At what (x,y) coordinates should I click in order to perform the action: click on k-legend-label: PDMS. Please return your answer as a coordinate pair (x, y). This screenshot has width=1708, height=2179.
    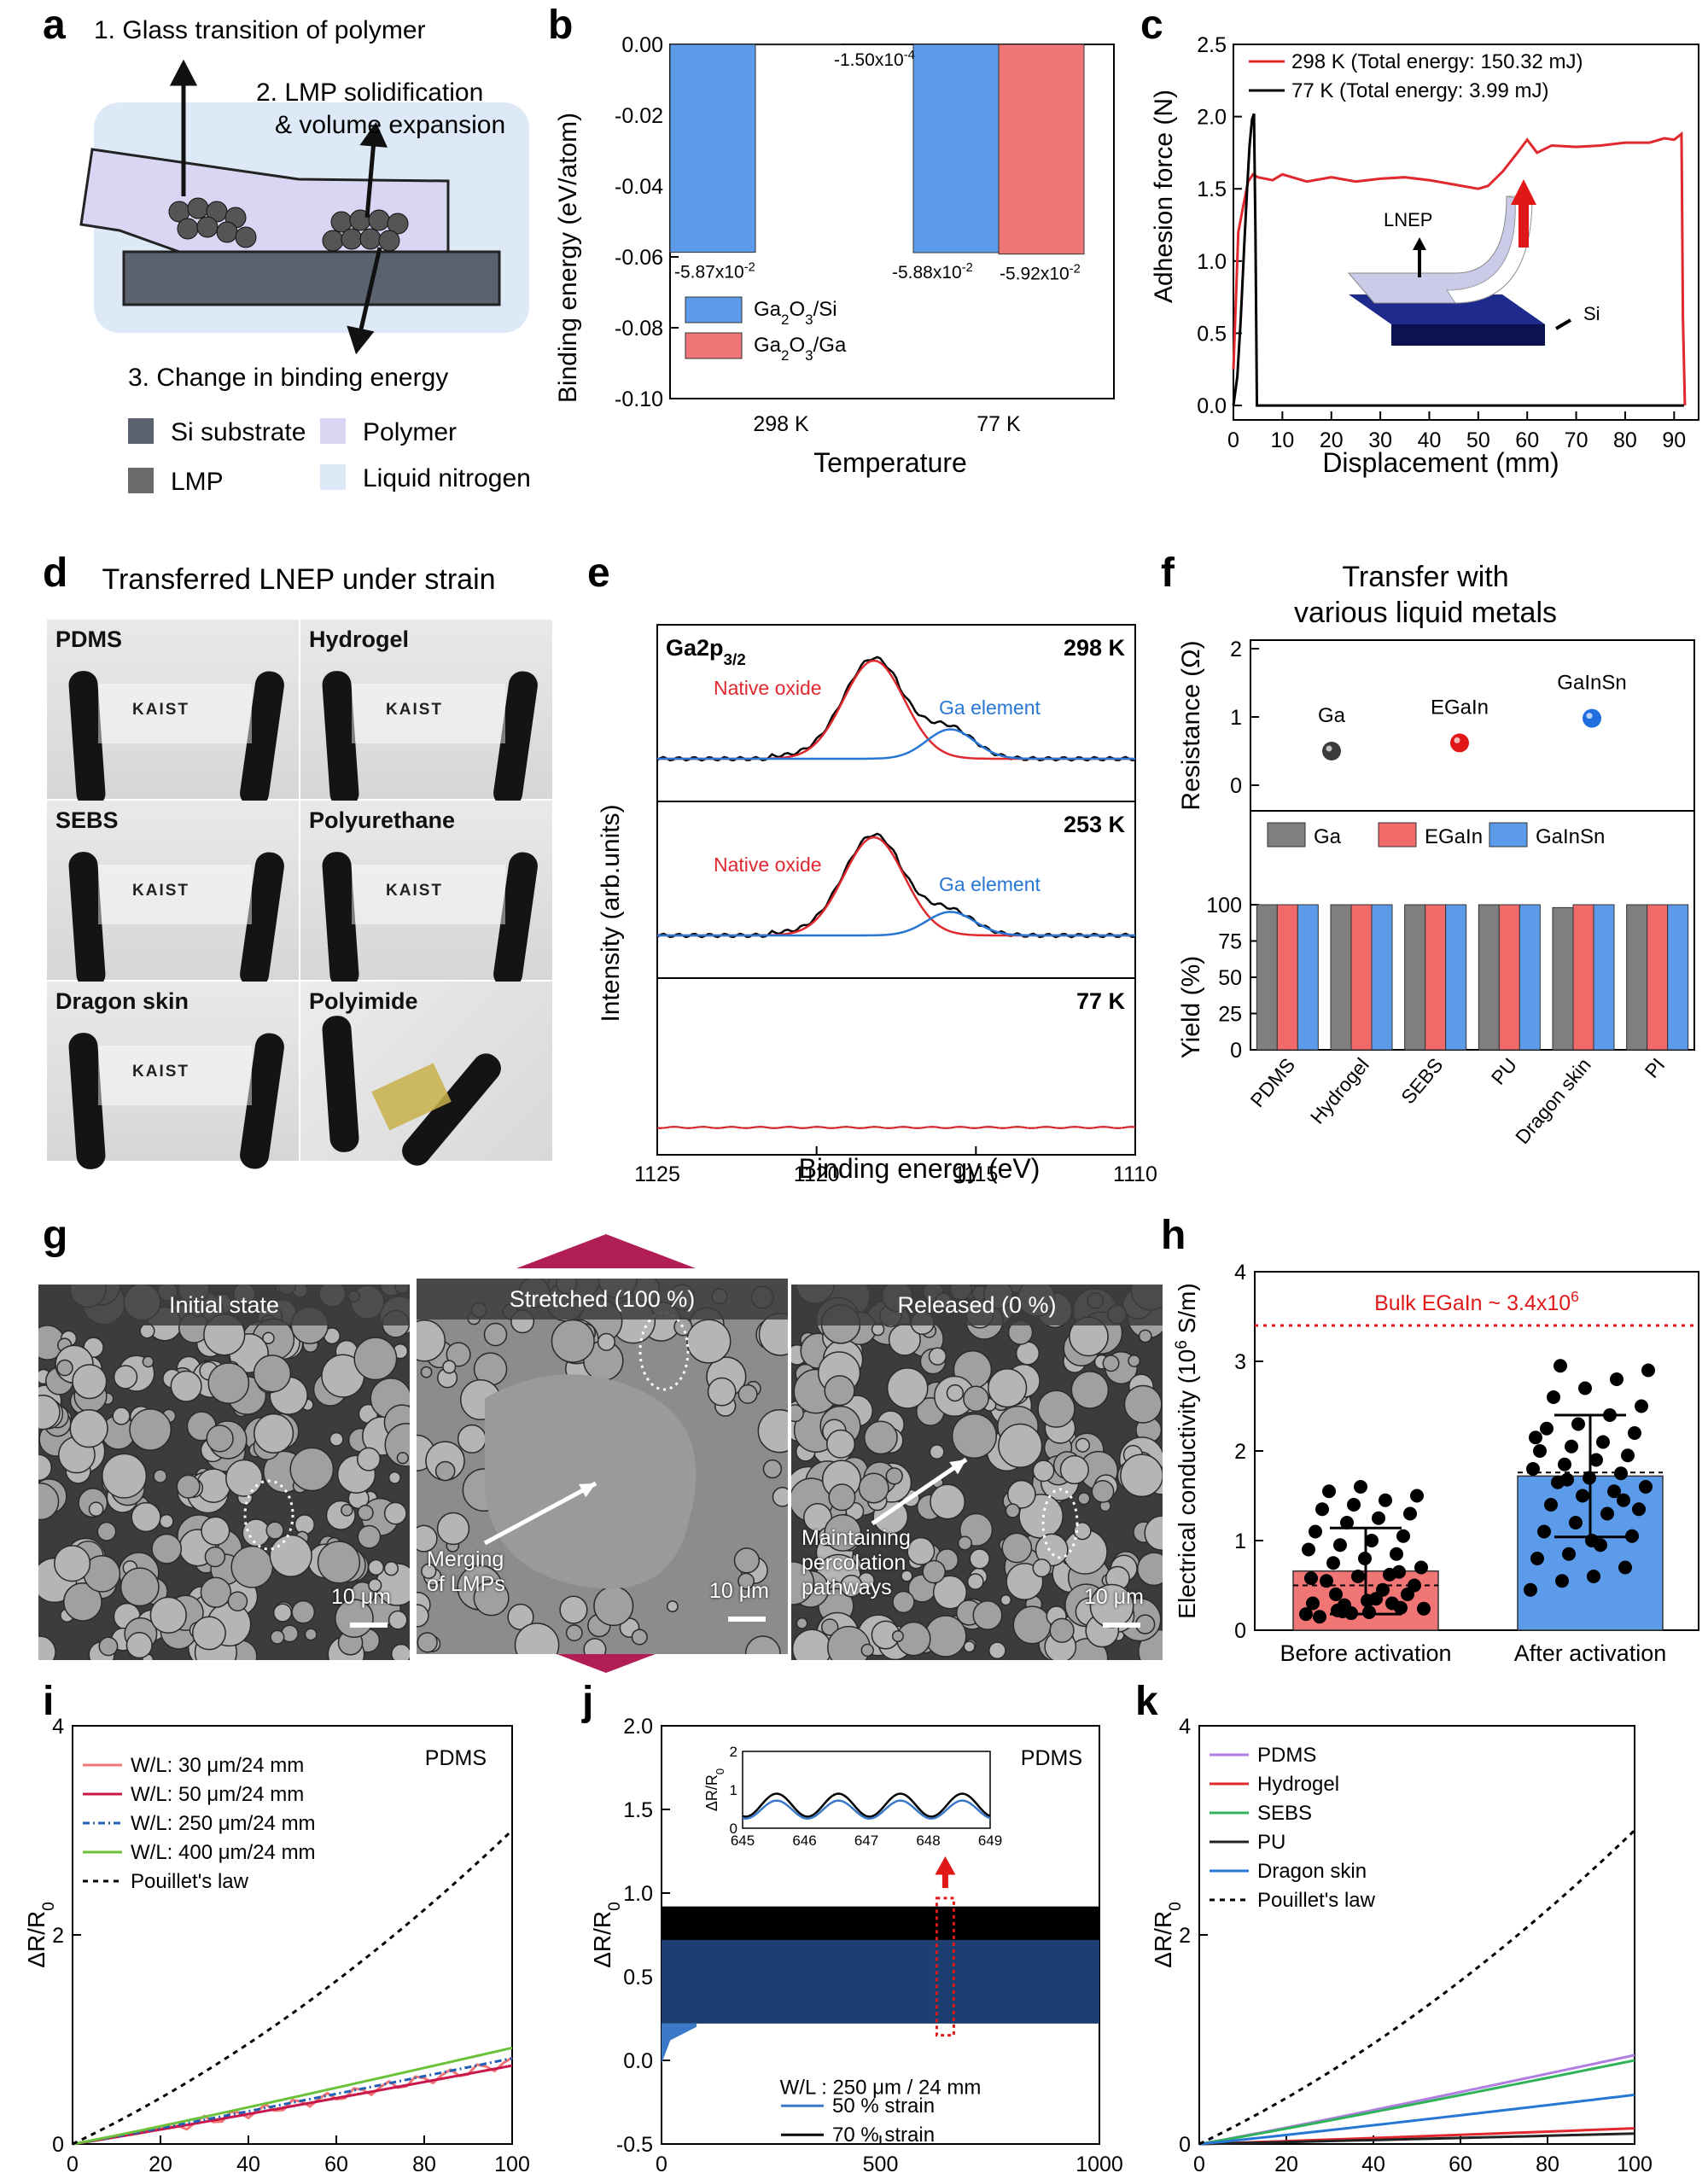
    Looking at the image, I should click on (1286, 1755).